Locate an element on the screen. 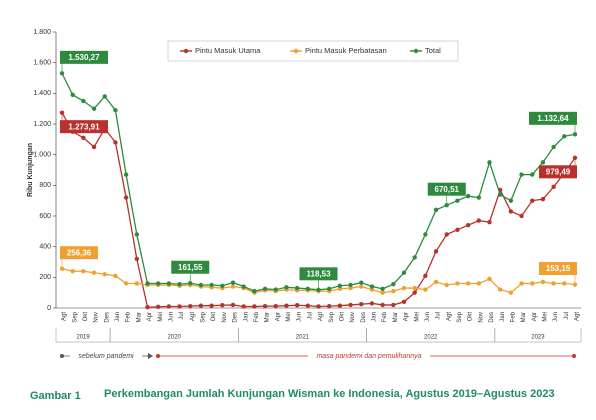  x-tick-label: Mar is located at coordinates (396, 317).